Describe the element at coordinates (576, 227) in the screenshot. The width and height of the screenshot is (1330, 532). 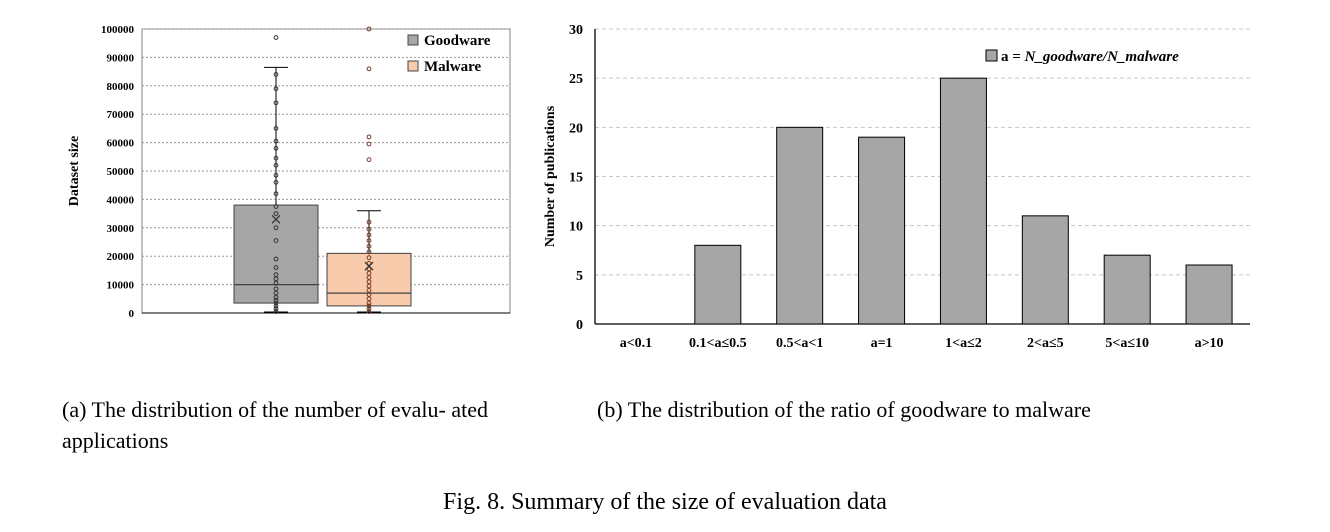
I see `y-tick-label: 10` at that location.